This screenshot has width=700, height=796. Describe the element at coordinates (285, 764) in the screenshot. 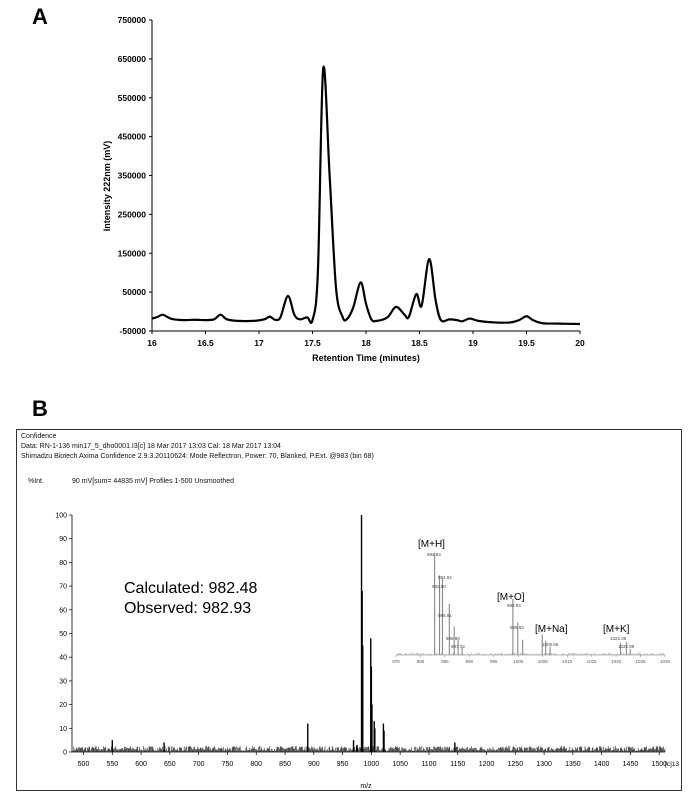

I see `x-tick-label: 850` at that location.